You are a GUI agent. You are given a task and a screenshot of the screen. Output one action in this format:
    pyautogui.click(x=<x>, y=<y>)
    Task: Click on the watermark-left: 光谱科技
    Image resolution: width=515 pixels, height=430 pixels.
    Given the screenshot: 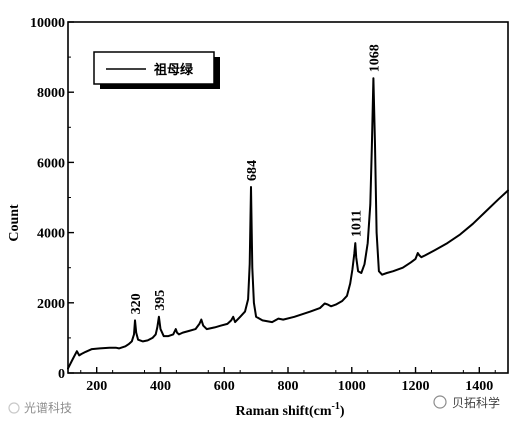 What is the action you would take?
    pyautogui.click(x=40, y=408)
    